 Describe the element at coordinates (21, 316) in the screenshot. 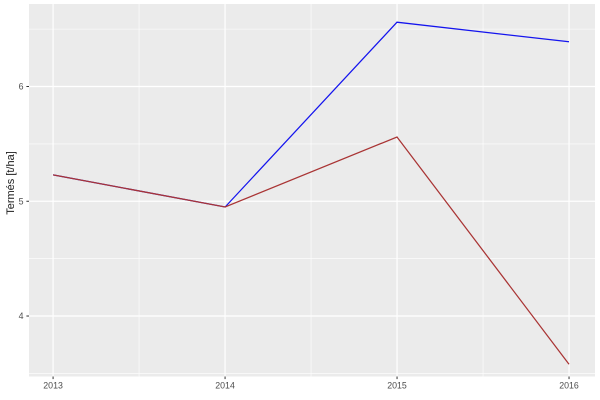

I see `y-tick-label: 4` at that location.